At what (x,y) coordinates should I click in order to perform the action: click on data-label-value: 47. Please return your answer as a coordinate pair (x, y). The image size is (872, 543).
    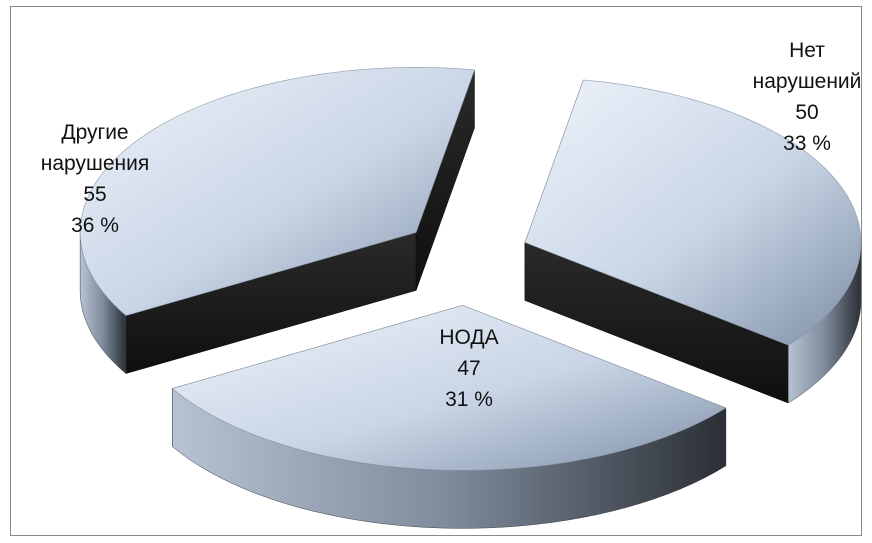
    Looking at the image, I should click on (468, 368).